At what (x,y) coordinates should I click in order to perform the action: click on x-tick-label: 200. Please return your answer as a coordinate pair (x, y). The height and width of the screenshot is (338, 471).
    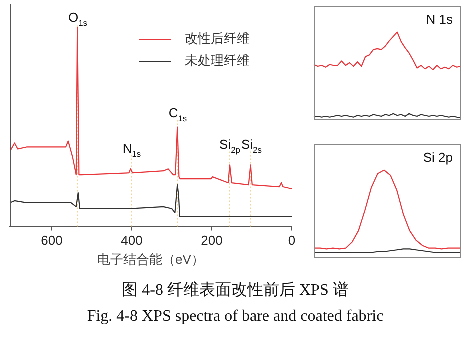
    Looking at the image, I should click on (212, 240).